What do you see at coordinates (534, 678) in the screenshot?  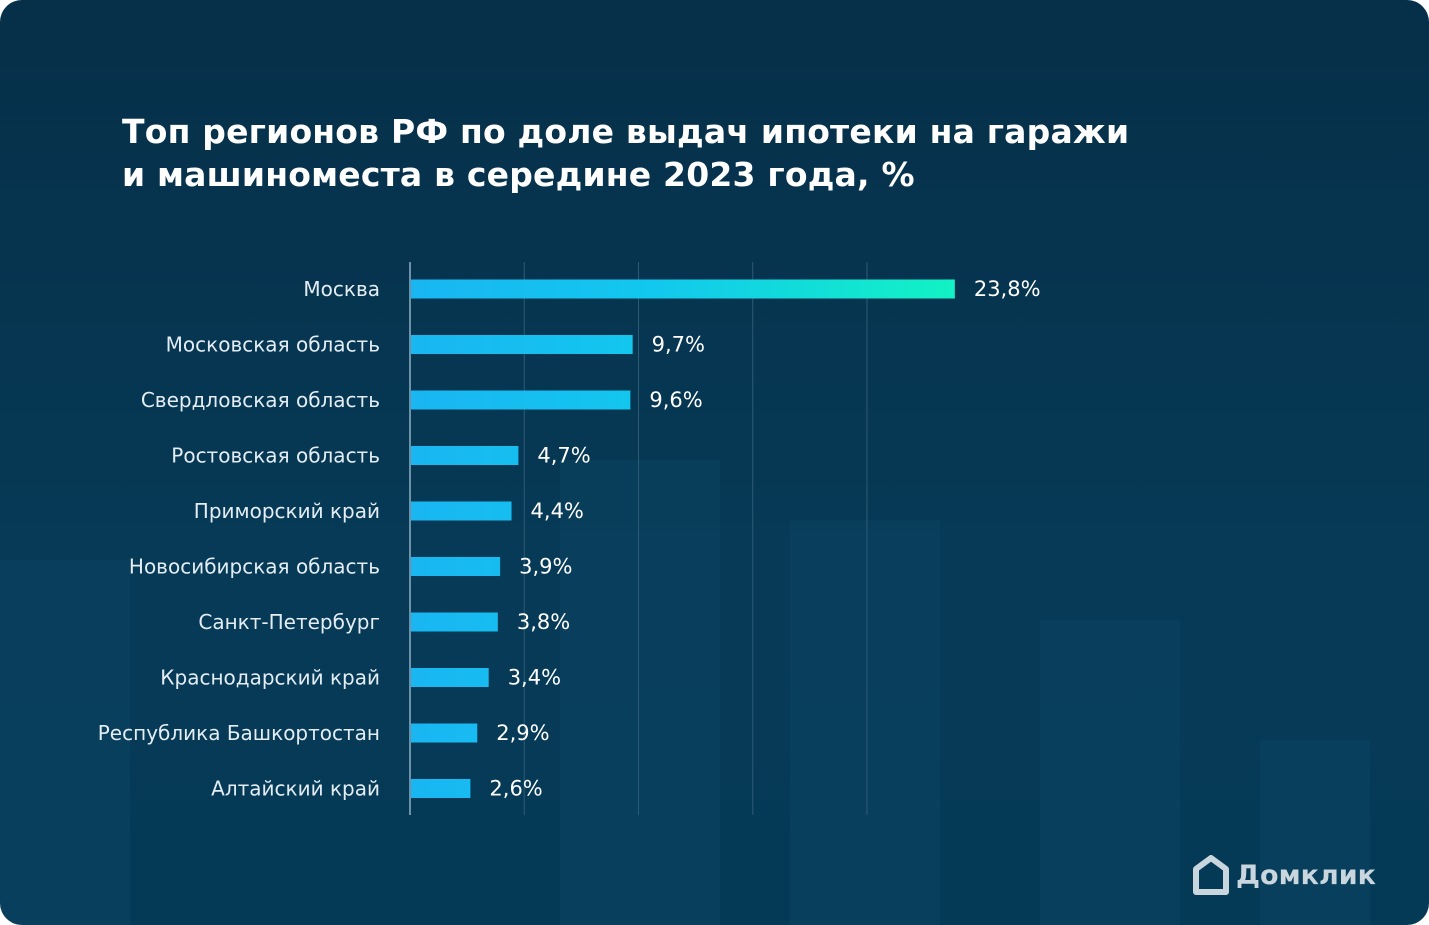 I see `value-label: 3,4%` at bounding box center [534, 678].